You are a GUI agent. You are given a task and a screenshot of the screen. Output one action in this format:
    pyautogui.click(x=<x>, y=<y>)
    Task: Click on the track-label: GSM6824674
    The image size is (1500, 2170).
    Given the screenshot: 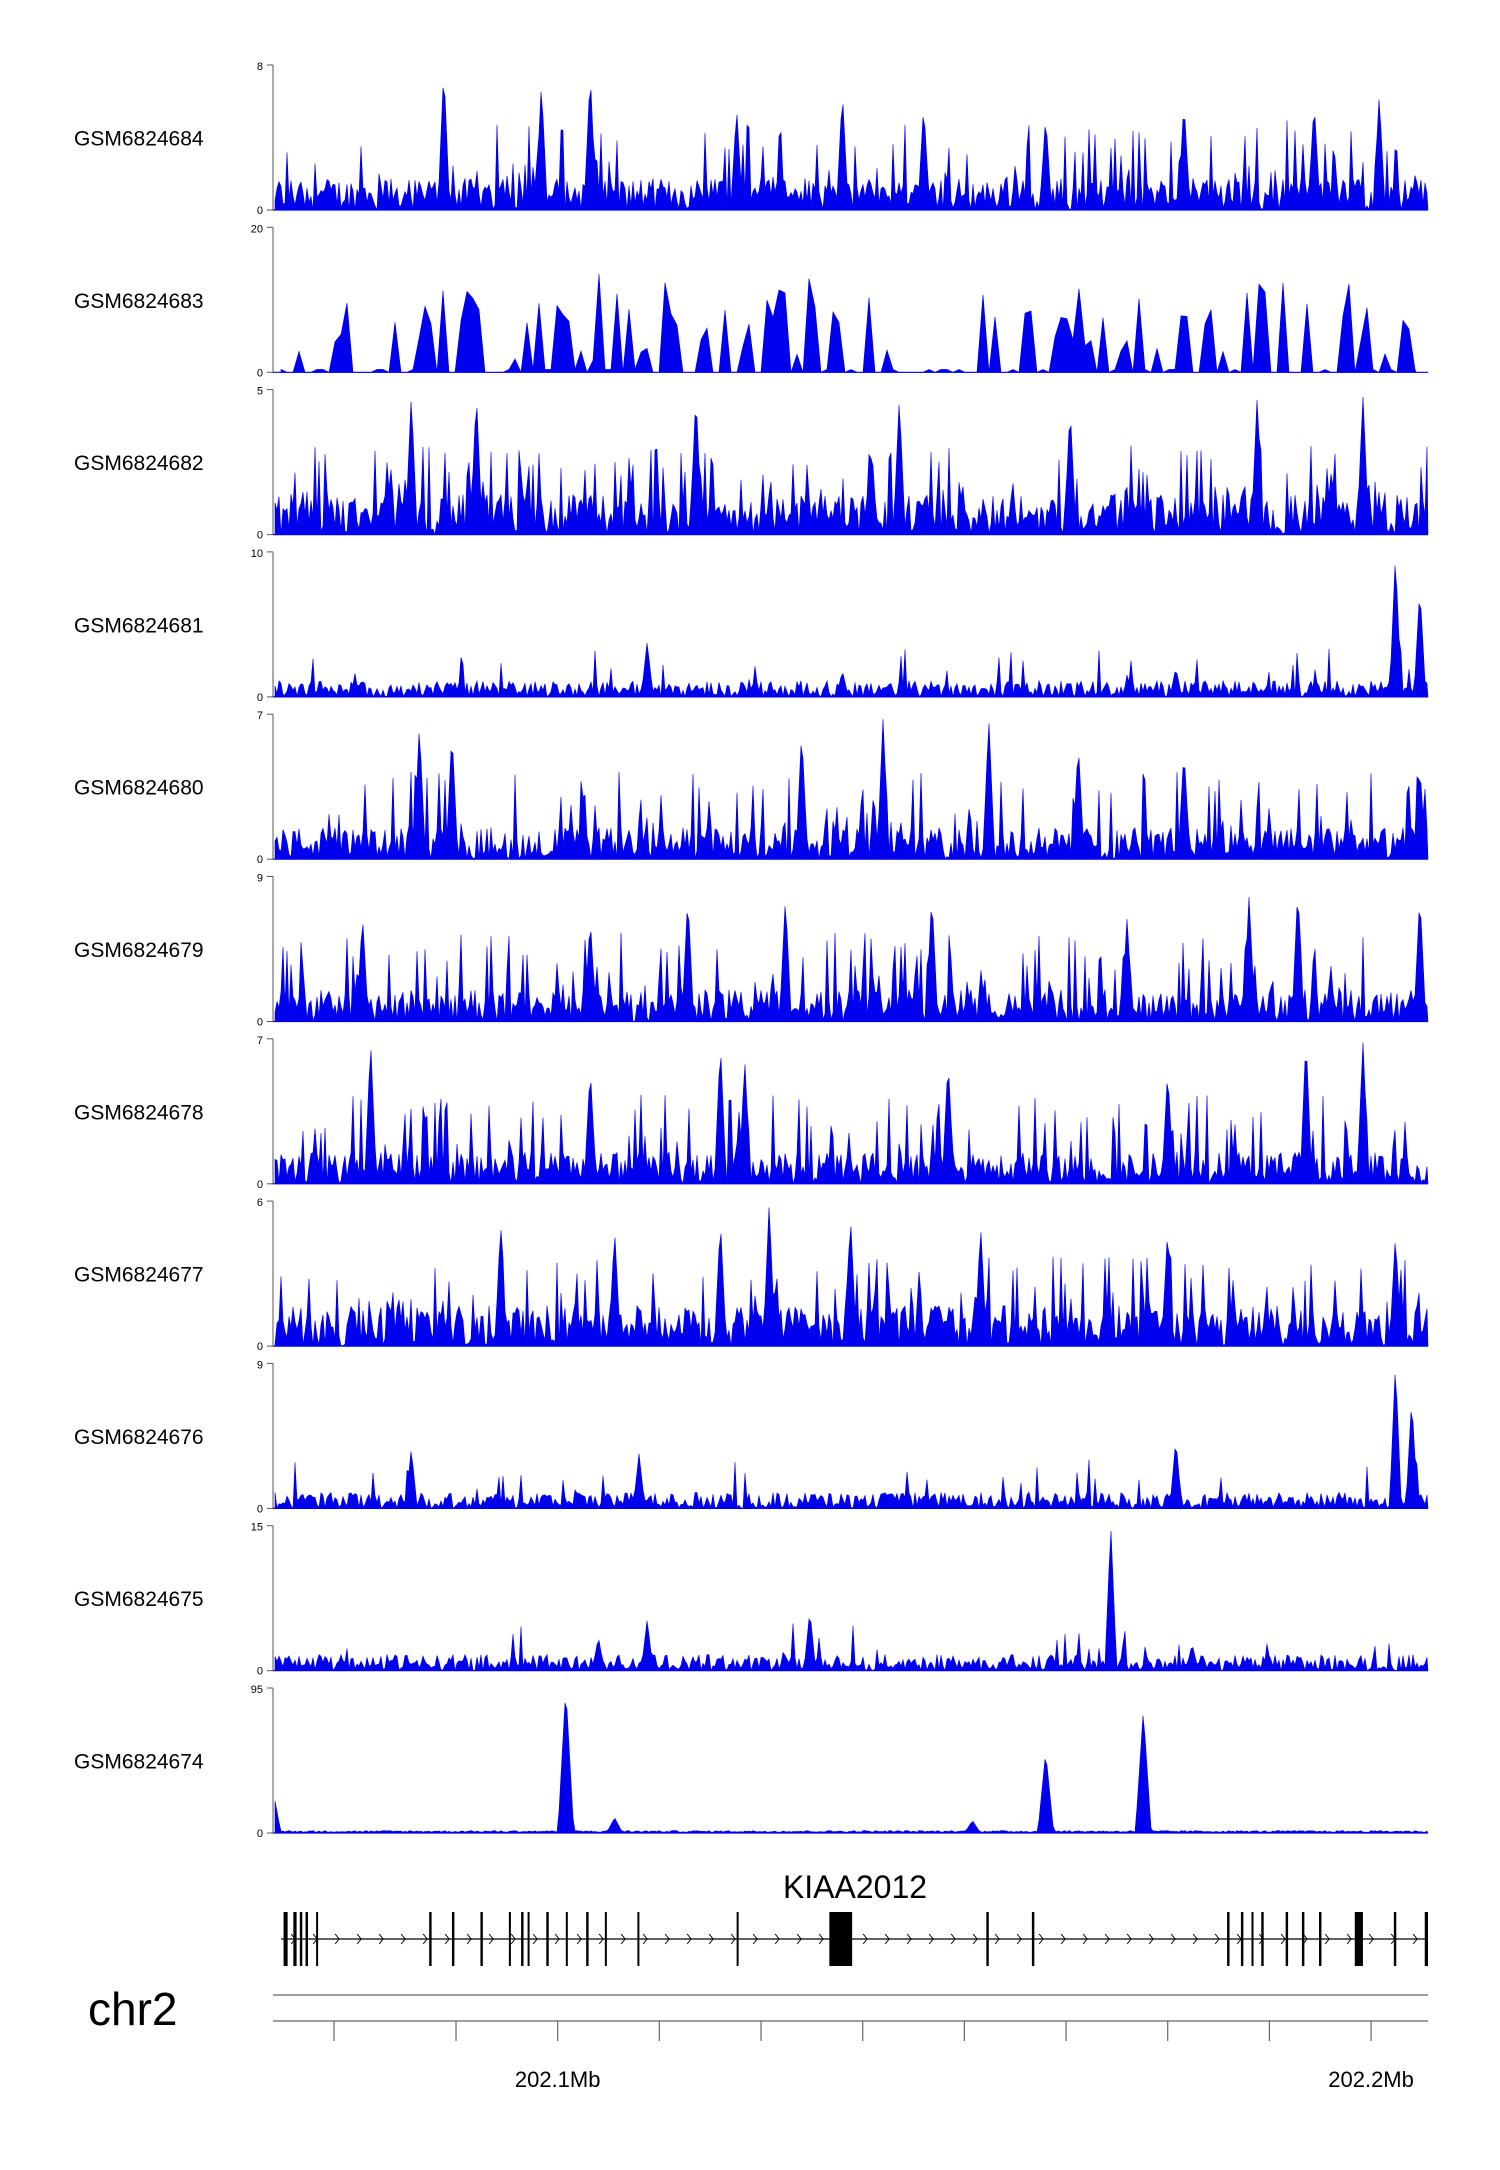 What is the action you would take?
    pyautogui.click(x=139, y=1762)
    